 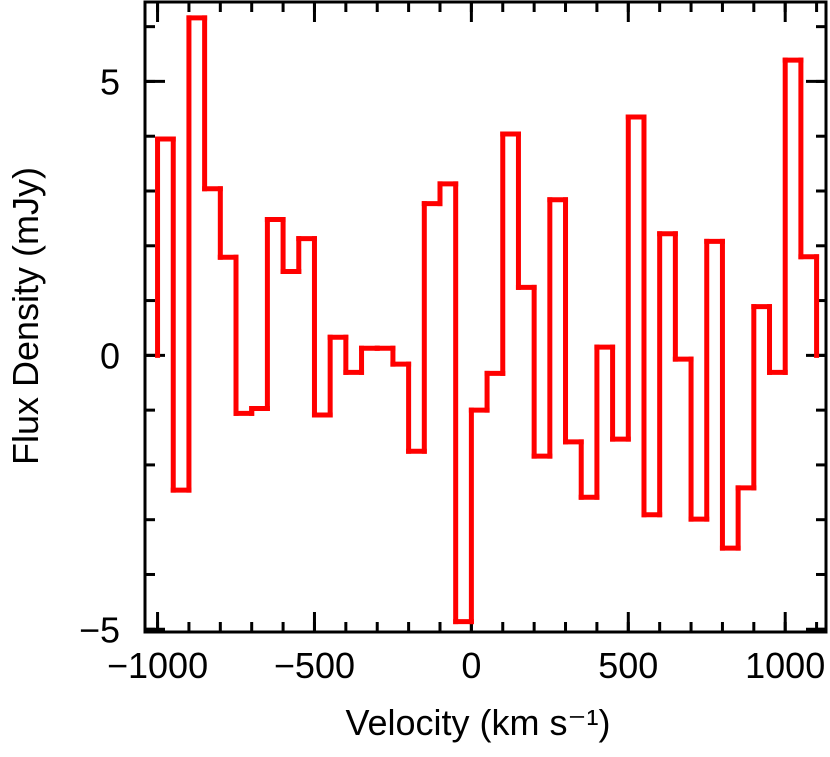 What do you see at coordinates (471, 665) in the screenshot?
I see `x-tick-label: 0` at bounding box center [471, 665].